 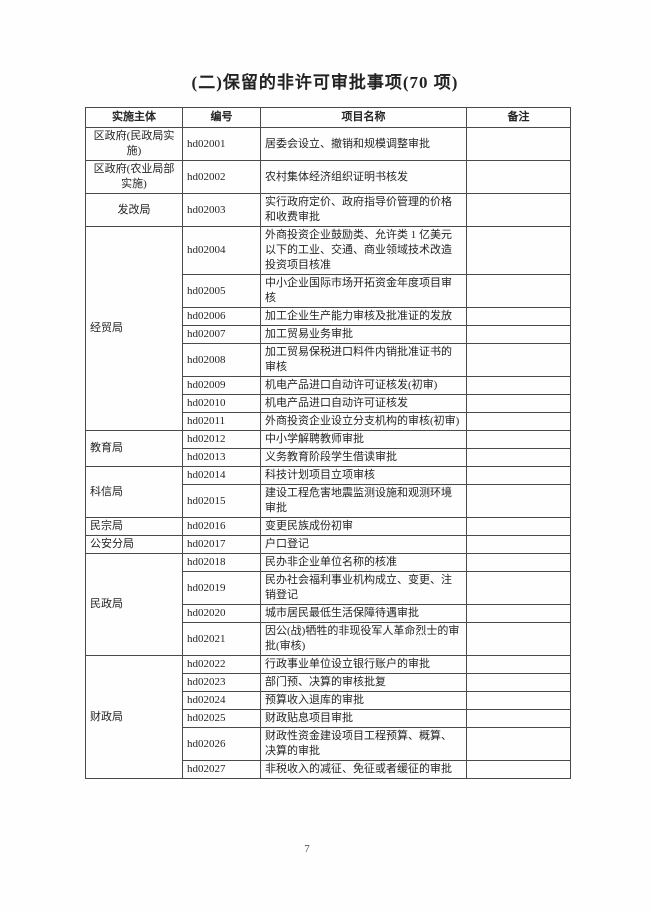 What do you see at coordinates (221, 718) in the screenshot?
I see `item-code: hd02025` at bounding box center [221, 718].